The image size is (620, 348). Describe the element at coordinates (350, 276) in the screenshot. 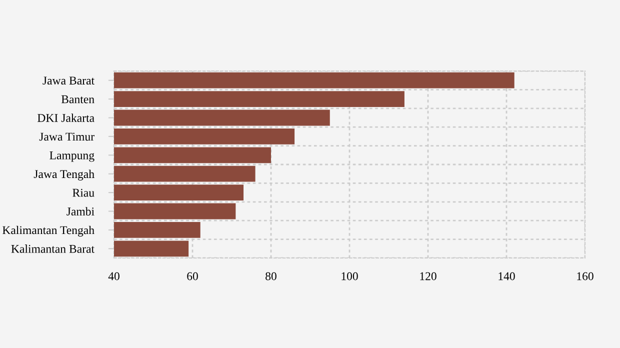

I see `x-tick-label: 100` at that location.